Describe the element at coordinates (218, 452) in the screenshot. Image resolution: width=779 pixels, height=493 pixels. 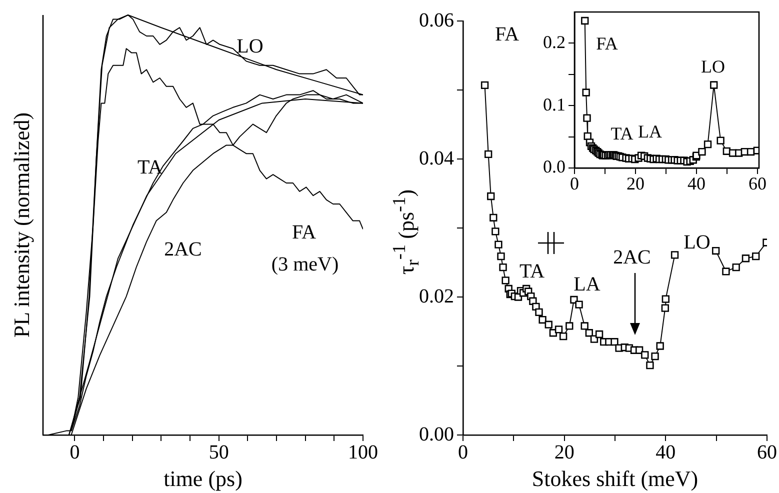
I see `x-tick-label: 50` at that location.